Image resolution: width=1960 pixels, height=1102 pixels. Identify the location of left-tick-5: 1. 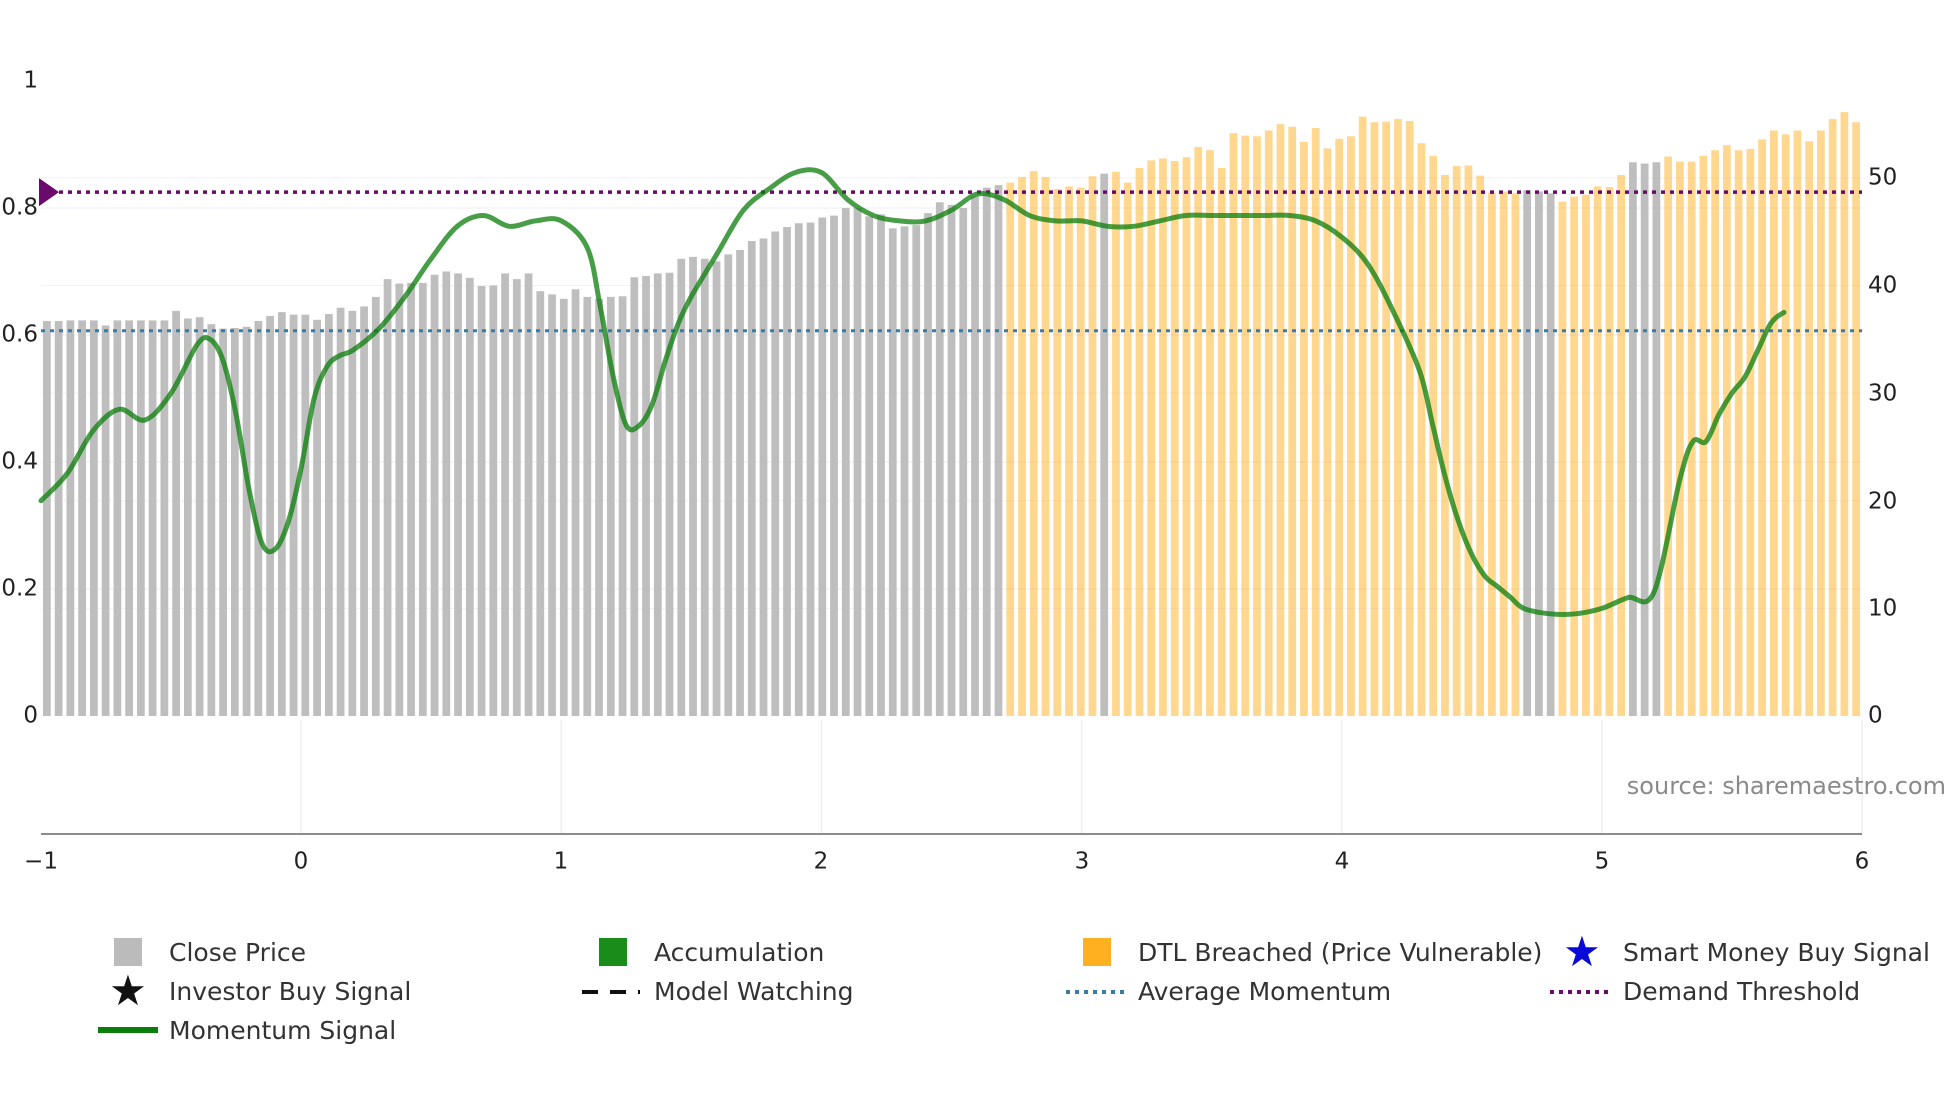
(30, 81).